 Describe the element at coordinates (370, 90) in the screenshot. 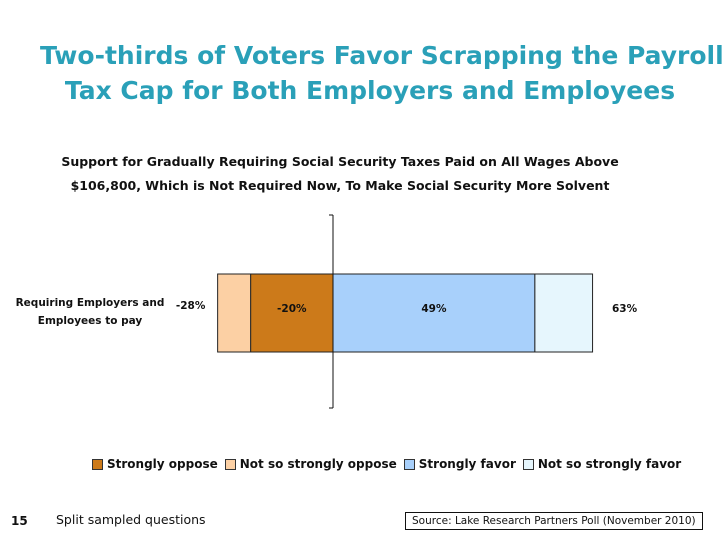

I see `title-line-2: Tax Cap for Both Employers and Employees` at that location.